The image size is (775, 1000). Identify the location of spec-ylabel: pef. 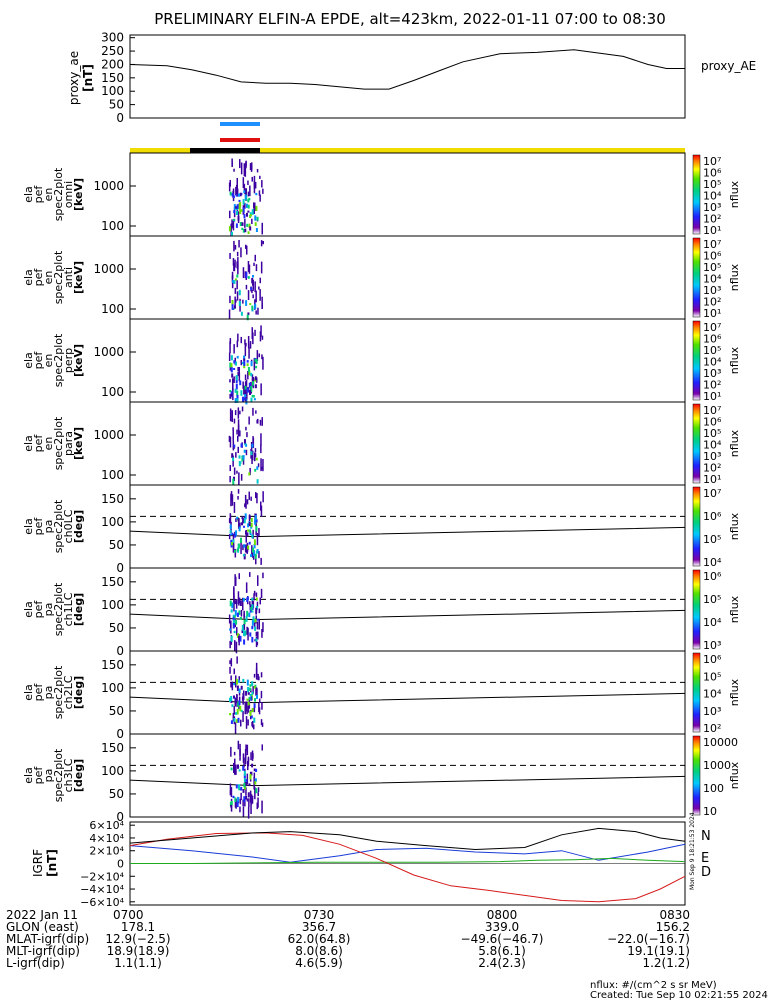
(38, 526).